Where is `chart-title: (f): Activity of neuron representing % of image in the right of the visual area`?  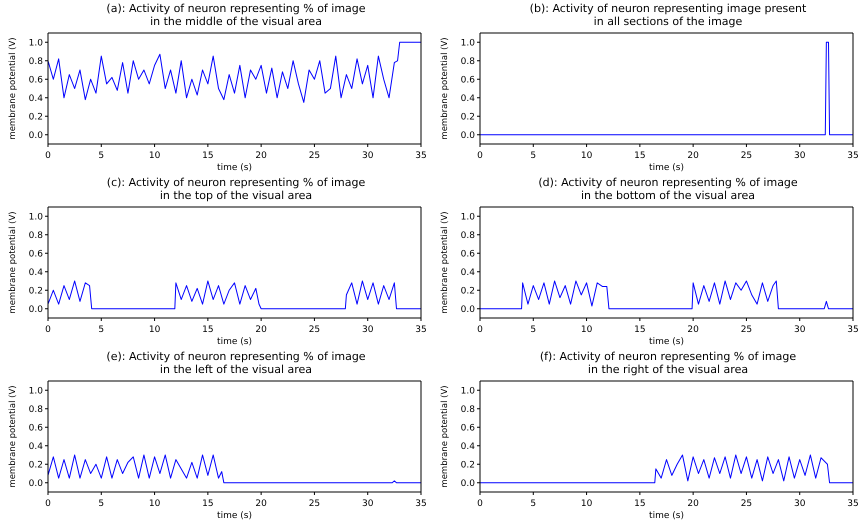
chart-title: (f): Activity of neuron representing % of image in the right of the visual area is located at coordinates (668, 363).